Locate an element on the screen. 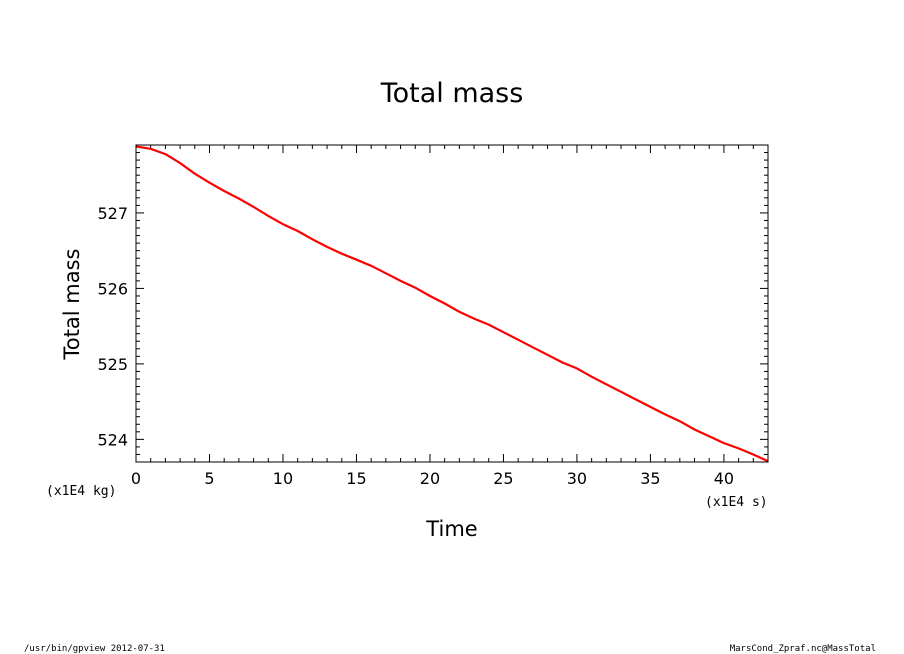 Image resolution: width=904 pixels, height=654 pixels. y-axis-label: Total mass is located at coordinates (72, 305).